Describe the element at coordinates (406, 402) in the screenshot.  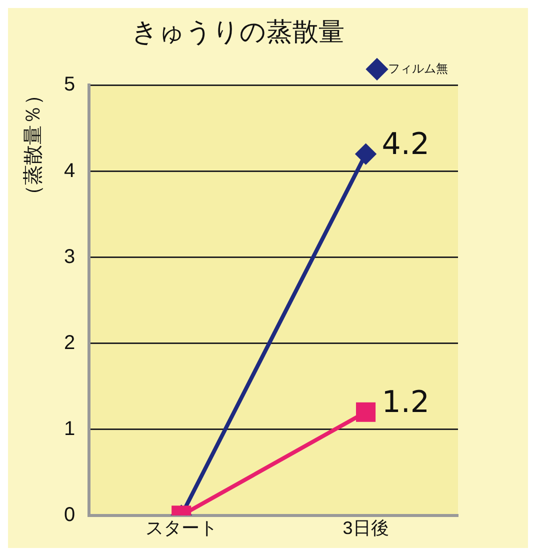
I see `data-label: 1.2` at that location.